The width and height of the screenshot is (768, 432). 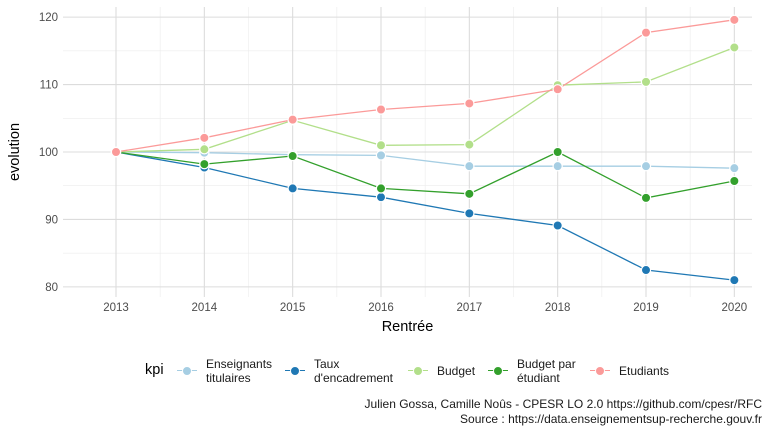 I want to click on legend-key-etudiants, so click(x=600, y=371).